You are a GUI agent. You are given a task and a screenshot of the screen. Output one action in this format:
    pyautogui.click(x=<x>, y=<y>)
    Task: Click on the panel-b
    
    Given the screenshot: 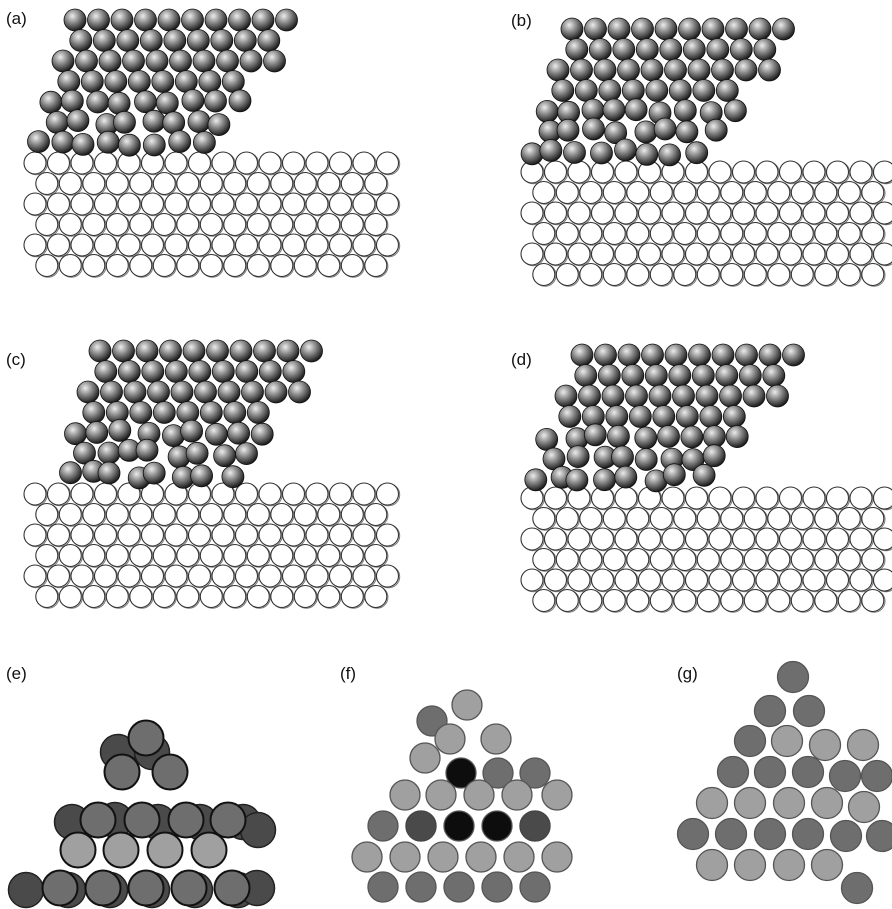 What is the action you would take?
    pyautogui.click(x=706, y=152)
    